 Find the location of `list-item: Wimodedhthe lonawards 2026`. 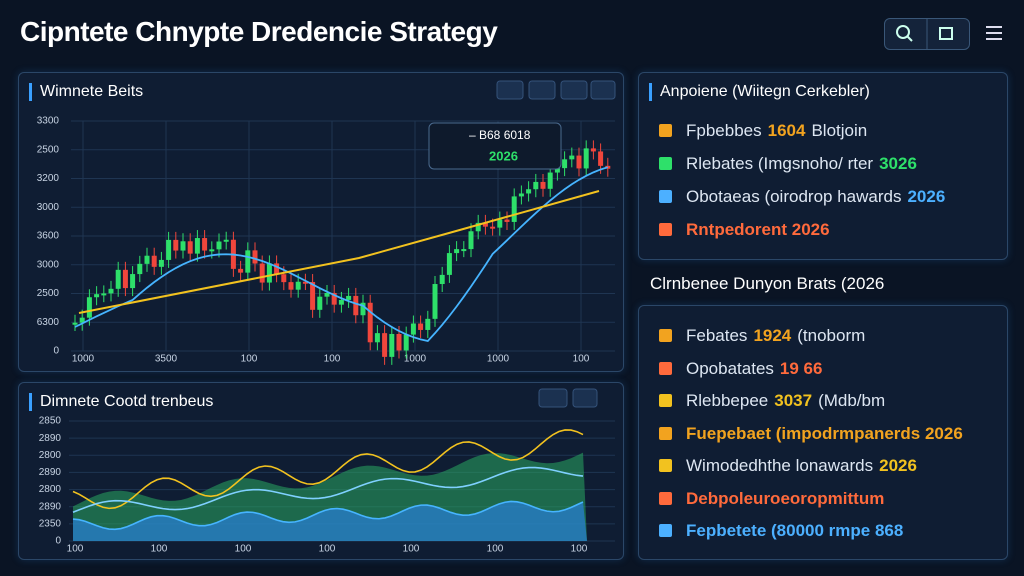

list-item: Wimodedhthe lonawards 2026 is located at coordinates (791, 466).